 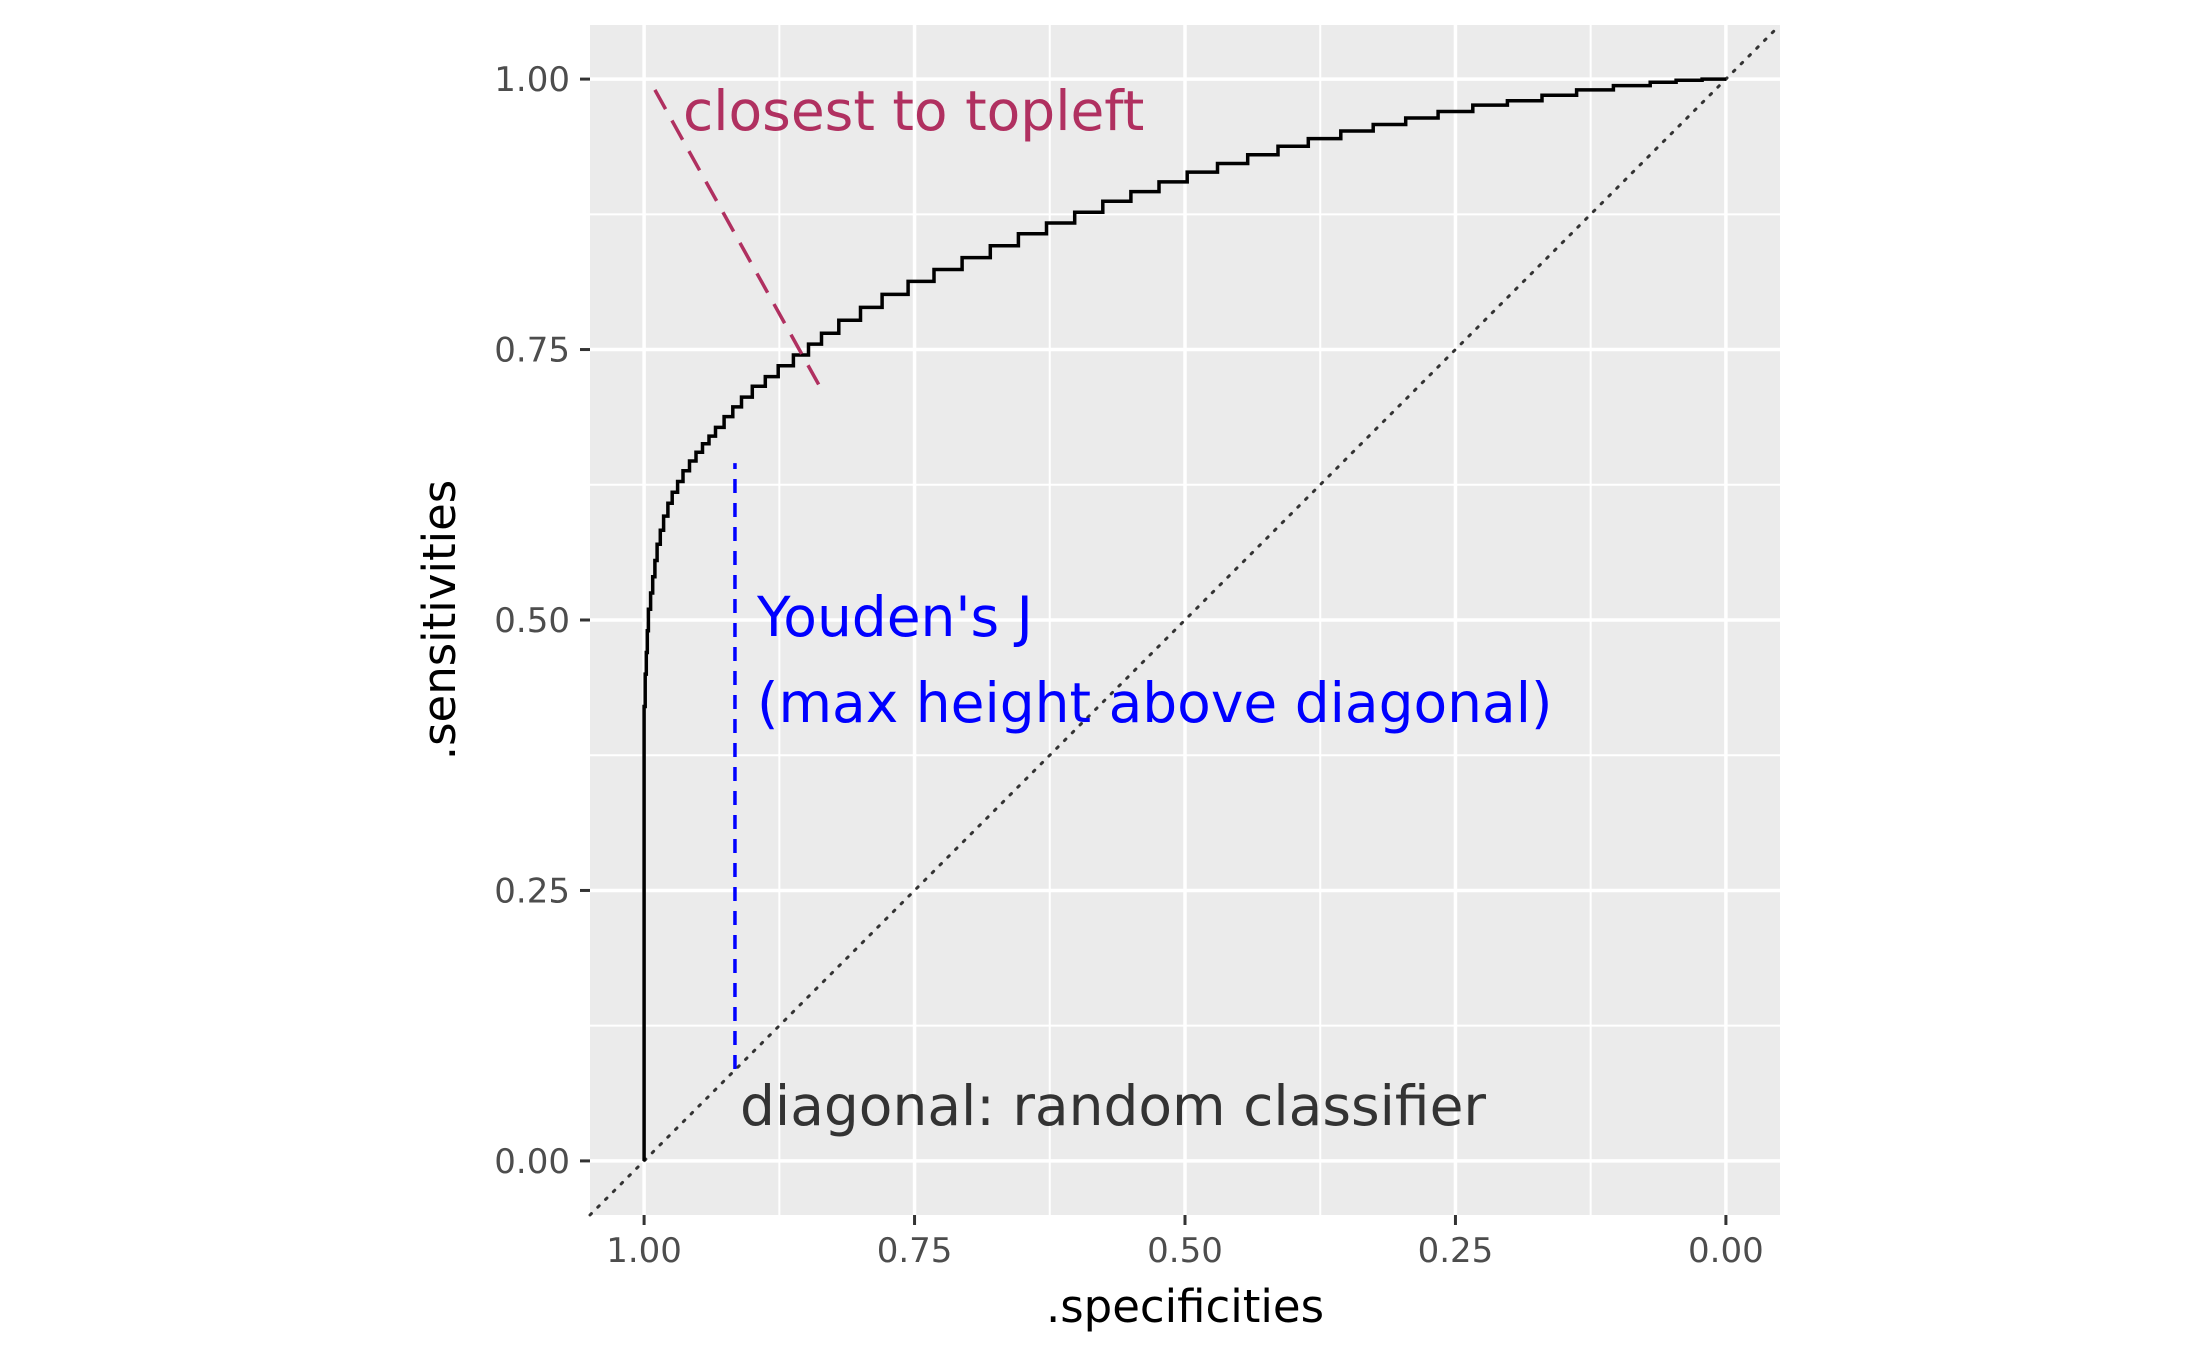 I want to click on y-tick-label: 0.00, so click(x=532, y=1162).